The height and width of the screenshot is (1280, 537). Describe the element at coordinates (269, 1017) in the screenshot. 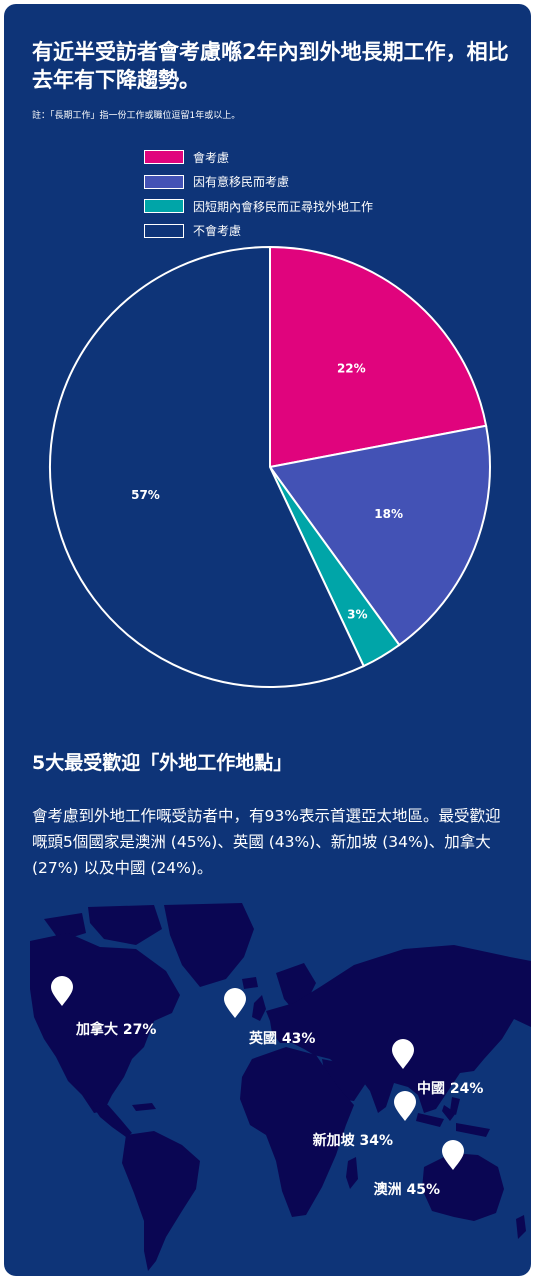

I see `map-pin-uk: 英國 43%` at that location.